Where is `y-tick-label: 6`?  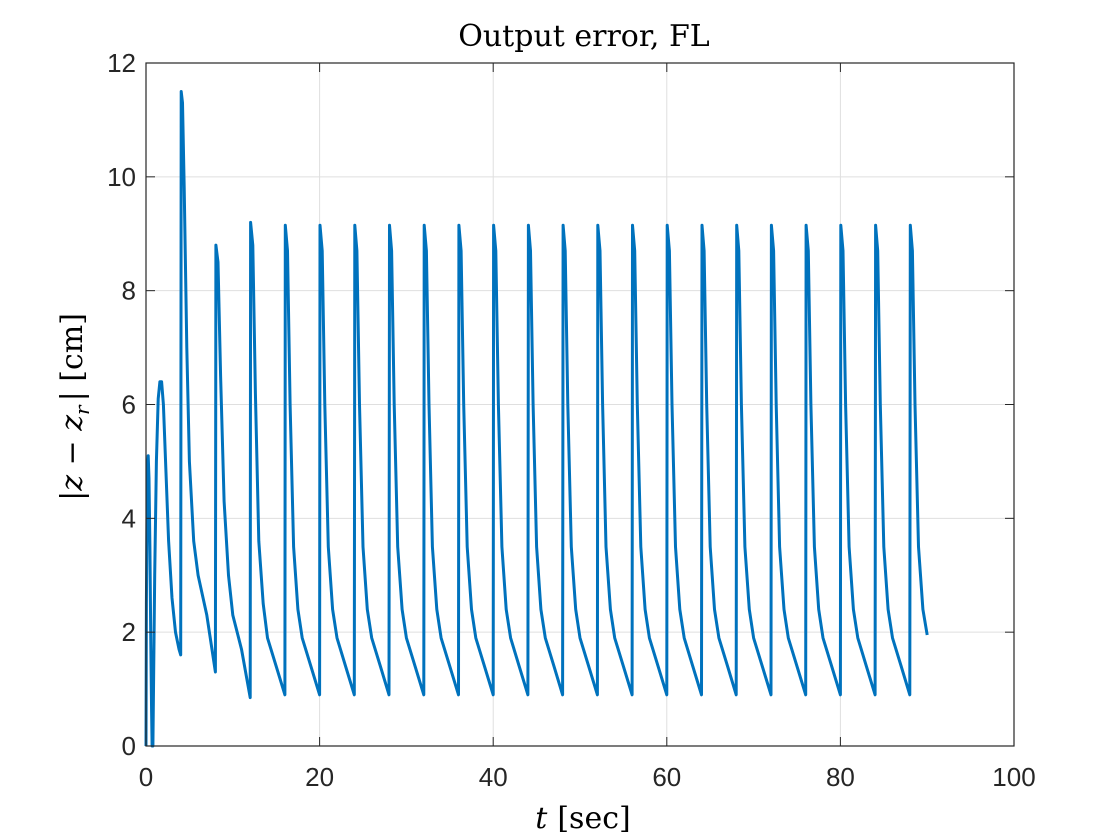
y-tick-label: 6 is located at coordinates (129, 405).